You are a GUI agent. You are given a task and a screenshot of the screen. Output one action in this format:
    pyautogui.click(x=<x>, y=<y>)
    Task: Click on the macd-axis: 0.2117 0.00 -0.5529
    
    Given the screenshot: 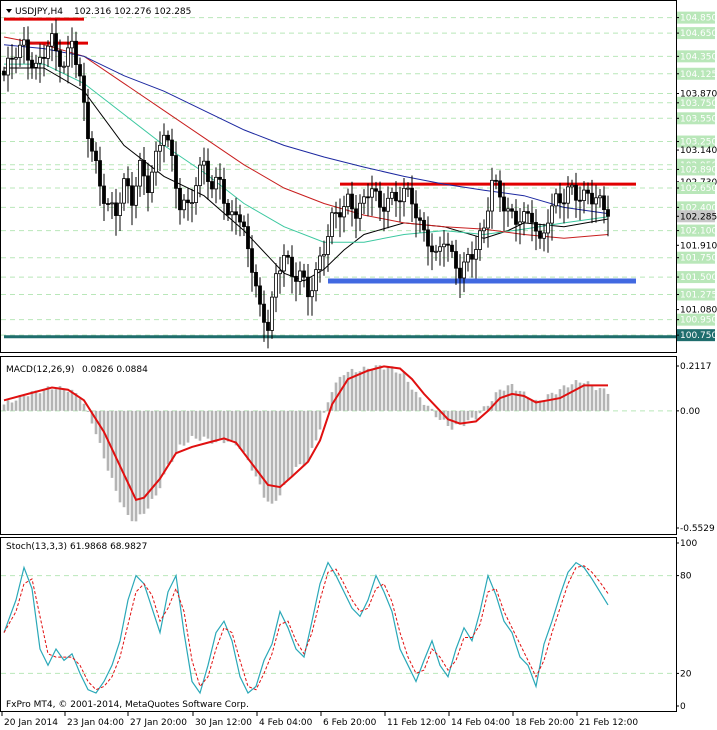 What is the action you would take?
    pyautogui.click(x=695, y=448)
    